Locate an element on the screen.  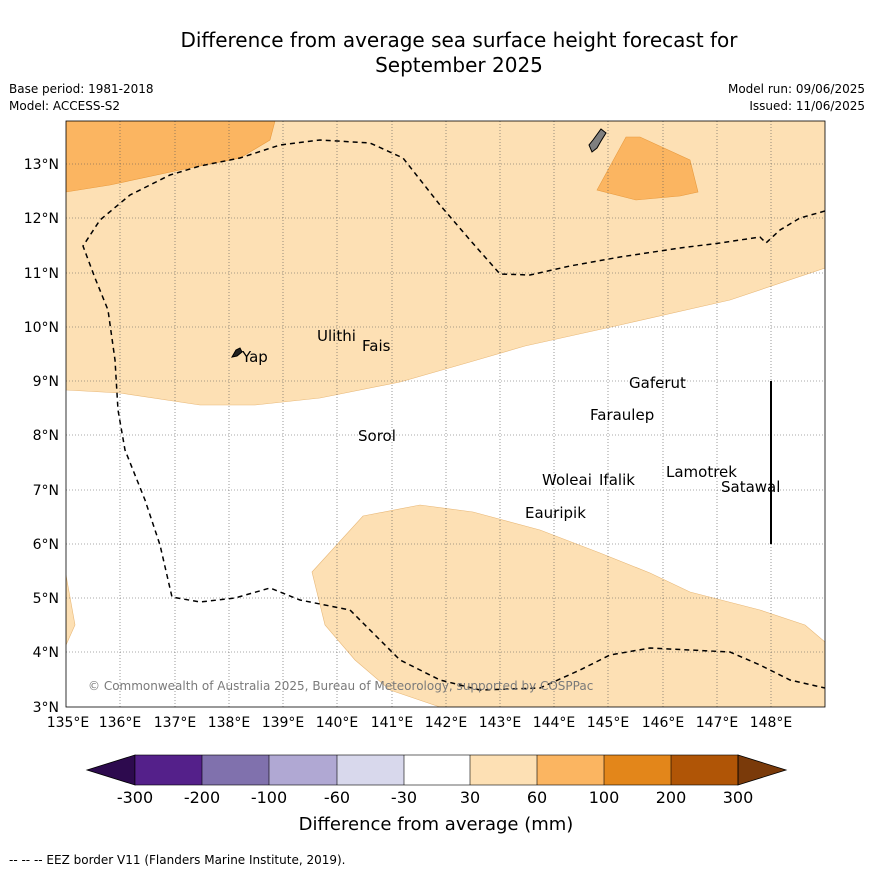
lat-tick-label: 7°N is located at coordinates (46, 491).